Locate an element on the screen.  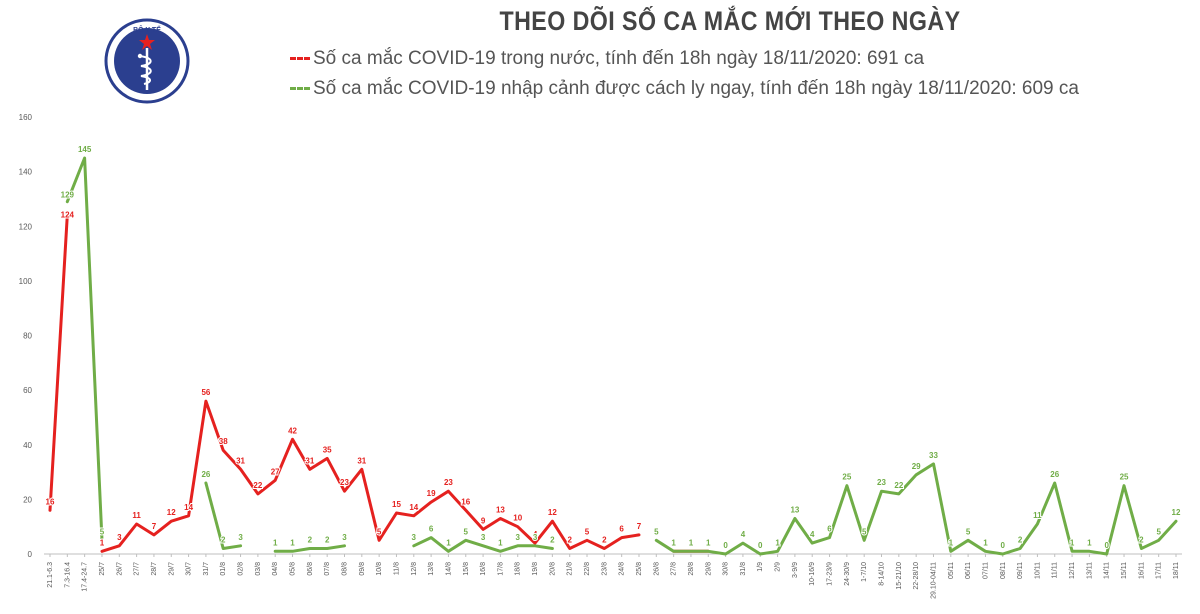
legend-imported-swatch is located at coordinates (300, 89).